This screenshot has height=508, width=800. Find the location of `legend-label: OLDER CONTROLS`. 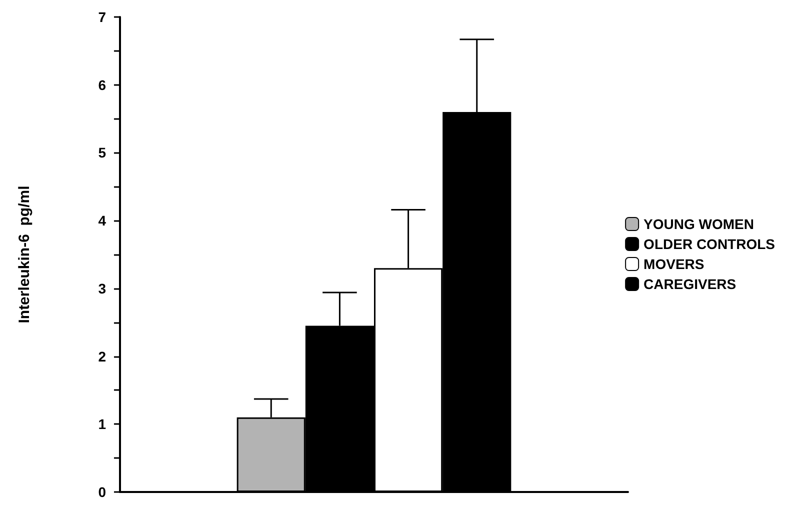

legend-label: OLDER CONTROLS is located at coordinates (710, 244).